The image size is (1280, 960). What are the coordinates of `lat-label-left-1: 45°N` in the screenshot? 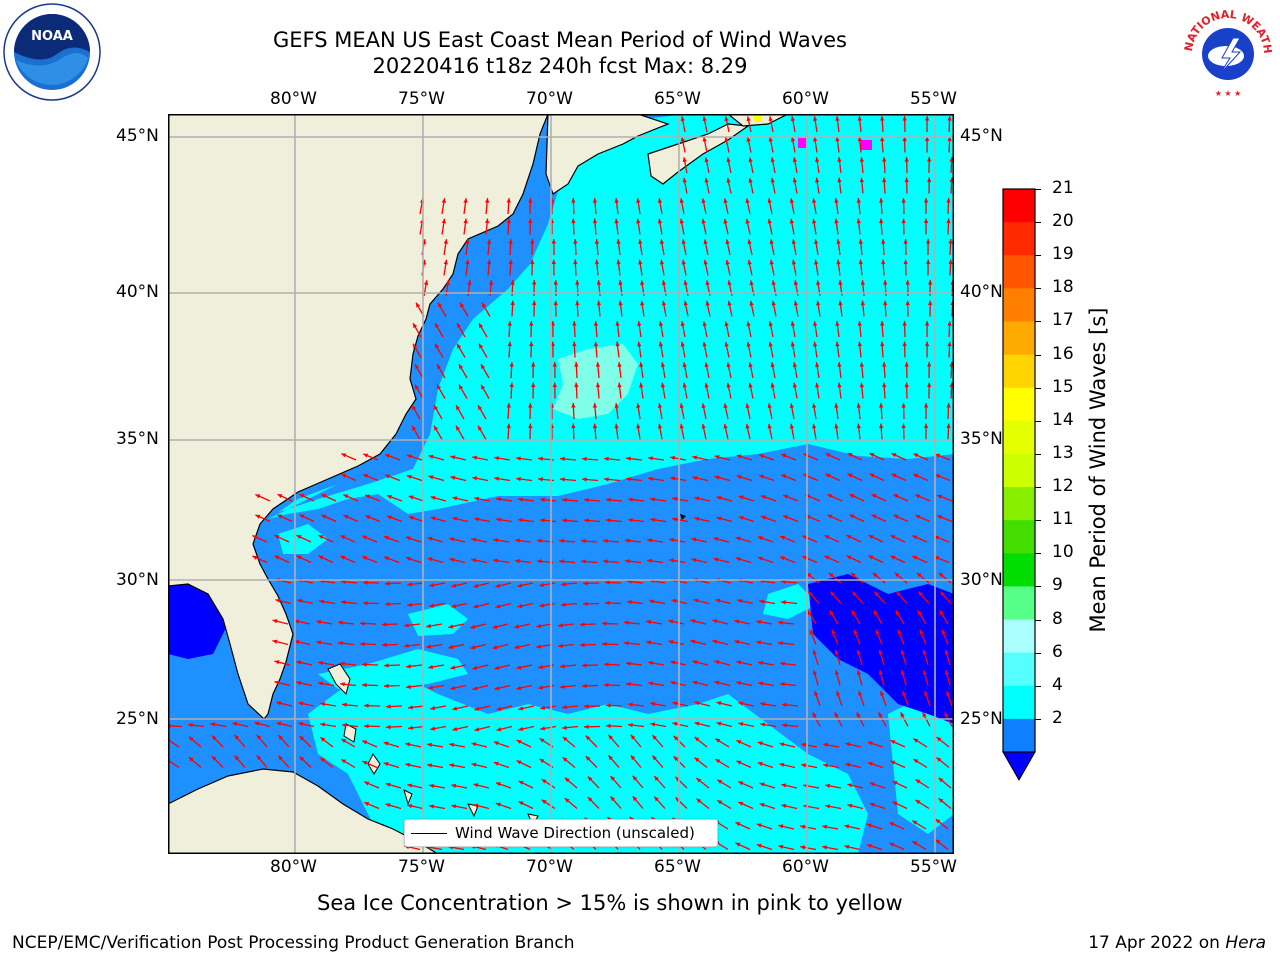 It's located at (137, 136).